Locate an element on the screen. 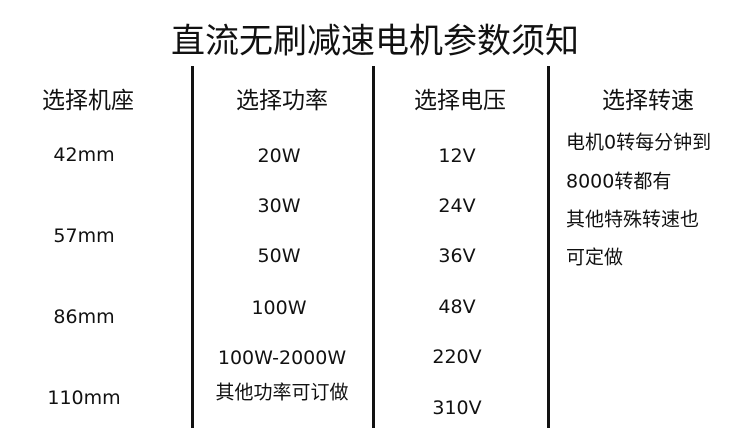 This screenshot has width=750, height=428. power-item: 30W is located at coordinates (279, 206).